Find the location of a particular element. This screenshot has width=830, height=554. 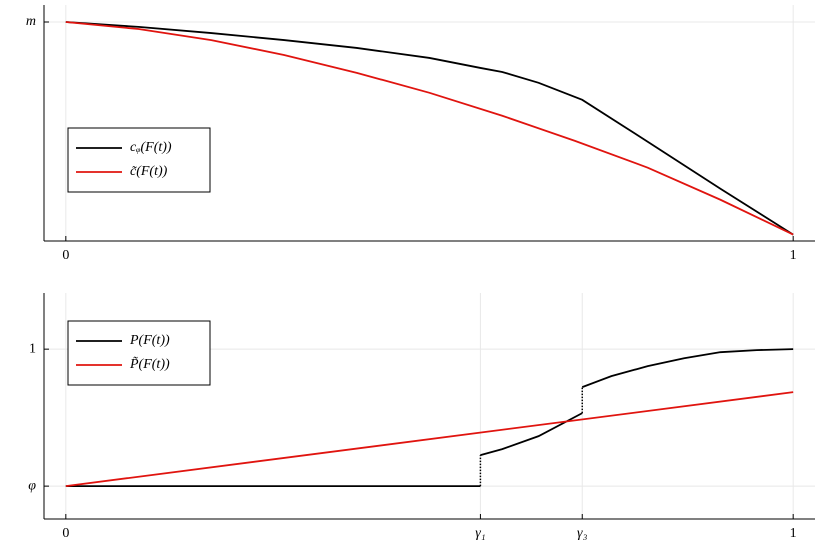

y-tick-label: 1 is located at coordinates (32, 348).